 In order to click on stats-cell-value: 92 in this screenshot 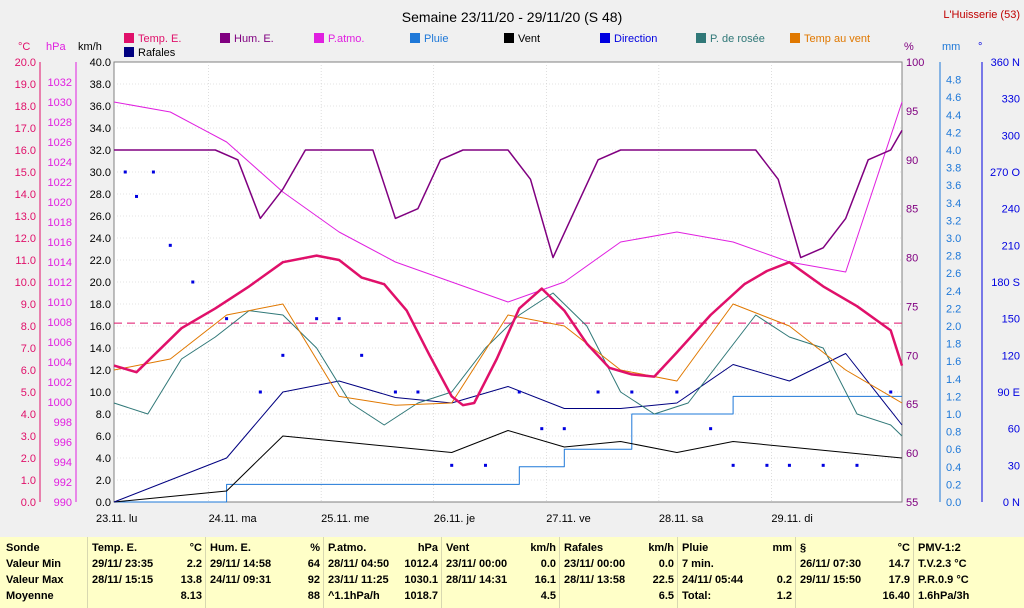, I will do `click(313, 580)`.